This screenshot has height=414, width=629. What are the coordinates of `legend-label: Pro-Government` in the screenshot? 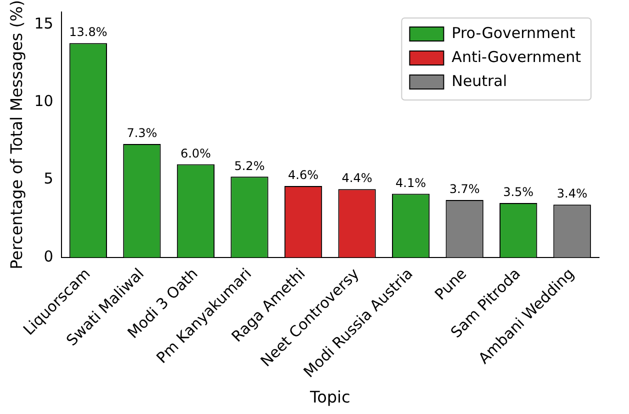 It's located at (514, 33).